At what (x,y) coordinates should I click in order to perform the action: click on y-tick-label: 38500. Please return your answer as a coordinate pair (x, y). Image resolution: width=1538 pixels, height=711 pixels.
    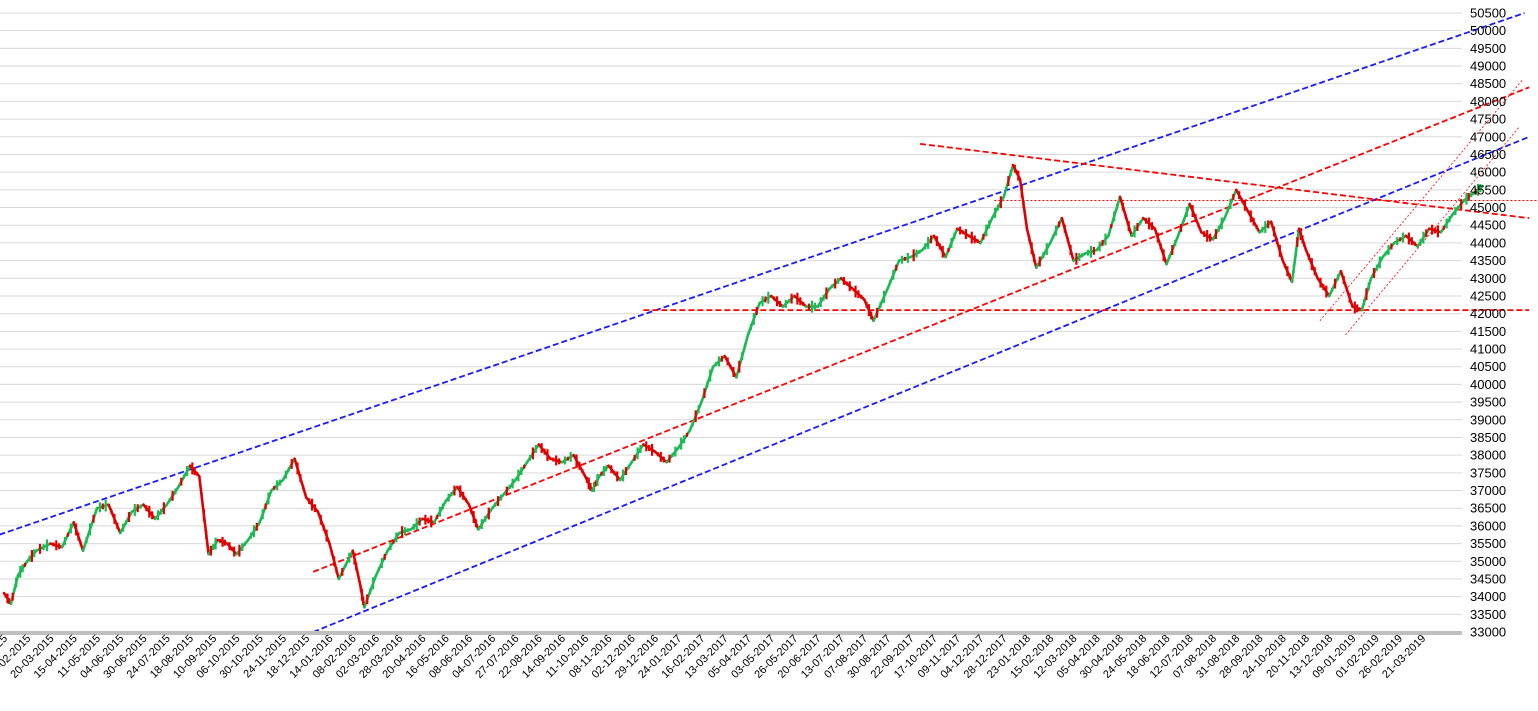
    Looking at the image, I should click on (1488, 437).